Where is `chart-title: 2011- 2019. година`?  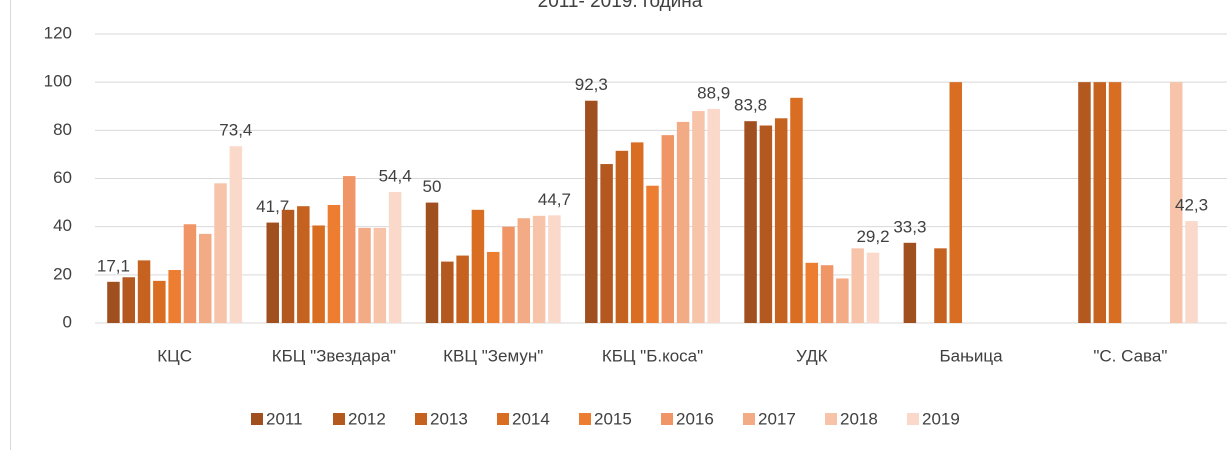 chart-title: 2011- 2019. година is located at coordinates (620, 6).